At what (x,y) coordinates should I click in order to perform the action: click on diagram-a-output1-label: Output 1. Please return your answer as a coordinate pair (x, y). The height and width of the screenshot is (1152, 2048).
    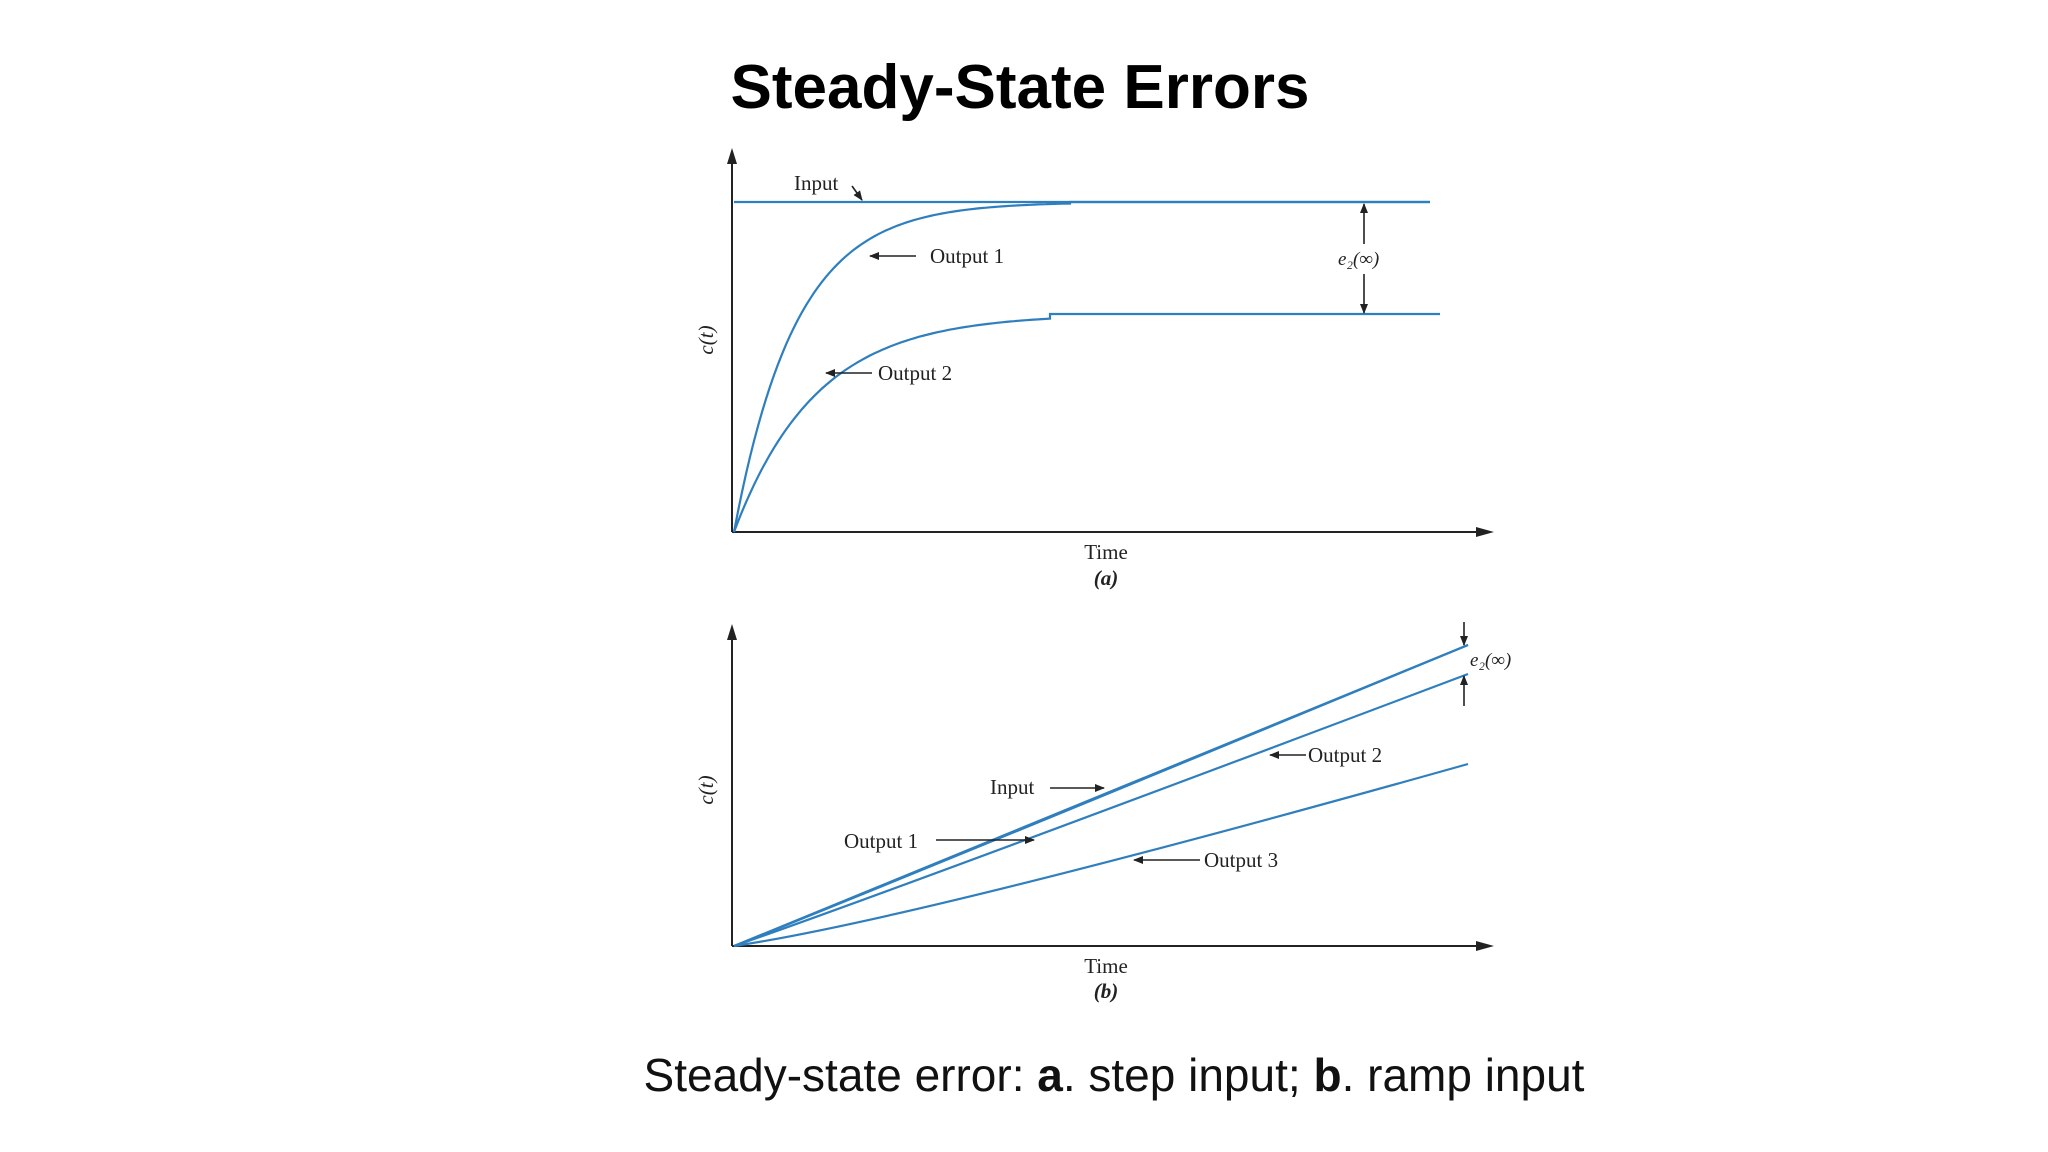
    Looking at the image, I should click on (967, 256).